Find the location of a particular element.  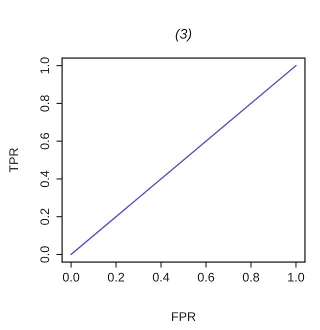

chart-title: (3) is located at coordinates (184, 35).